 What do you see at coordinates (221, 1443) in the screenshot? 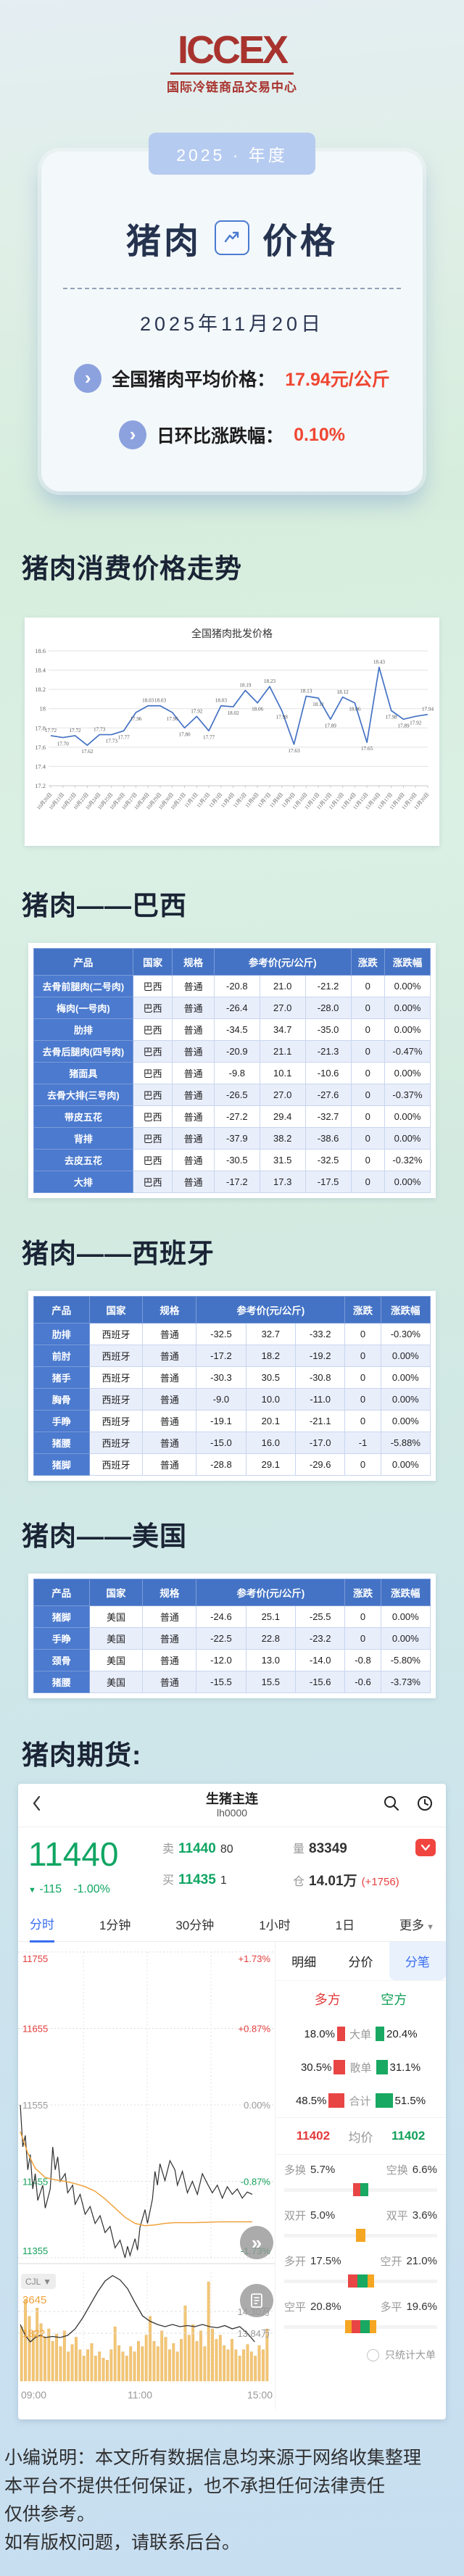
I see `data-cell: -15.0` at bounding box center [221, 1443].